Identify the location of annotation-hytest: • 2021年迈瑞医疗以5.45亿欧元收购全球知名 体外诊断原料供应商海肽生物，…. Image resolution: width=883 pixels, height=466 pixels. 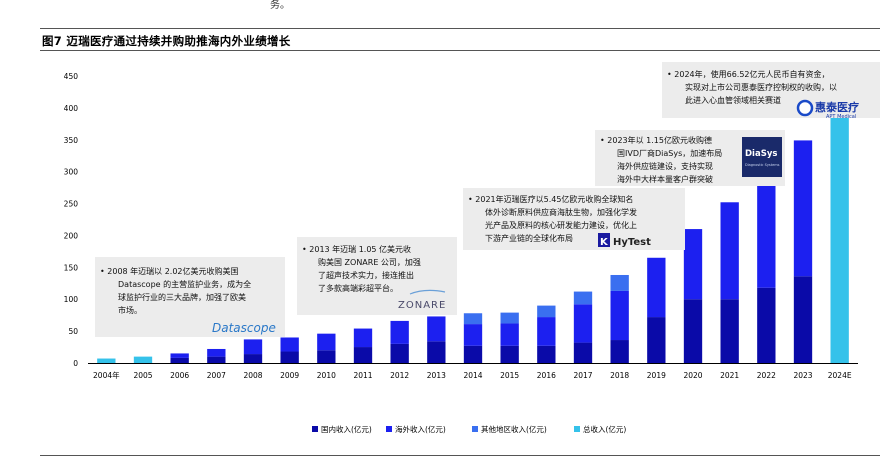
(574, 219).